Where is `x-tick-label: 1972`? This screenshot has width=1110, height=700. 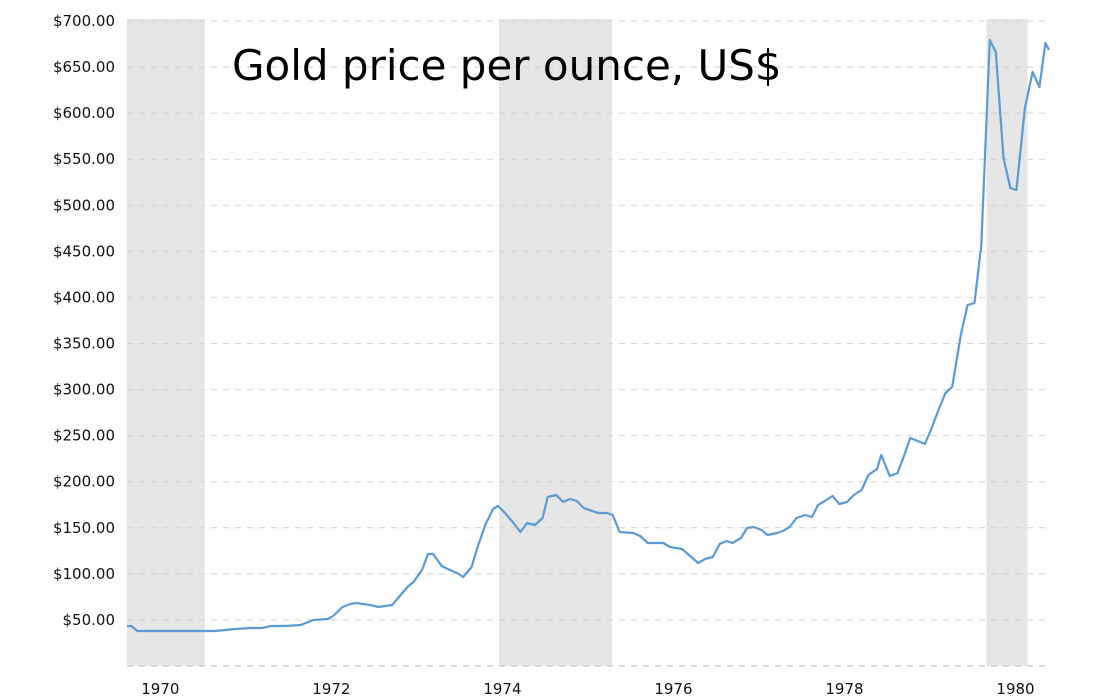 x-tick-label: 1972 is located at coordinates (331, 689).